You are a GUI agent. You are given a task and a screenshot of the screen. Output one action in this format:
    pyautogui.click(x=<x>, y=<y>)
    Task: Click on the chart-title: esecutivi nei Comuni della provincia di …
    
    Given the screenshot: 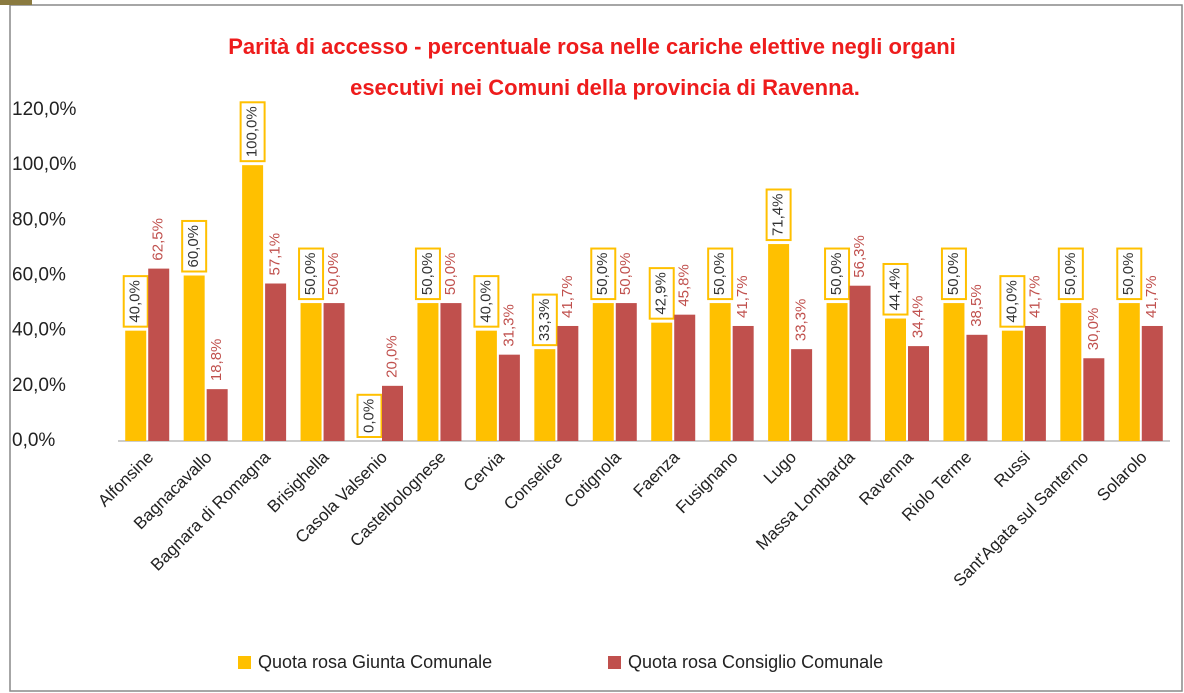 What is the action you would take?
    pyautogui.click(x=605, y=87)
    